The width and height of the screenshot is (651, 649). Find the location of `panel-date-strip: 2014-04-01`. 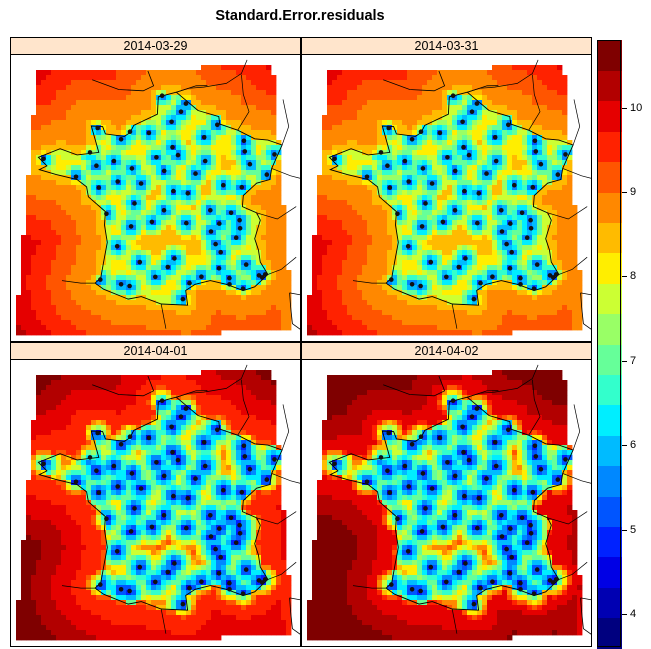

panel-date-strip: 2014-04-01 is located at coordinates (155, 351).